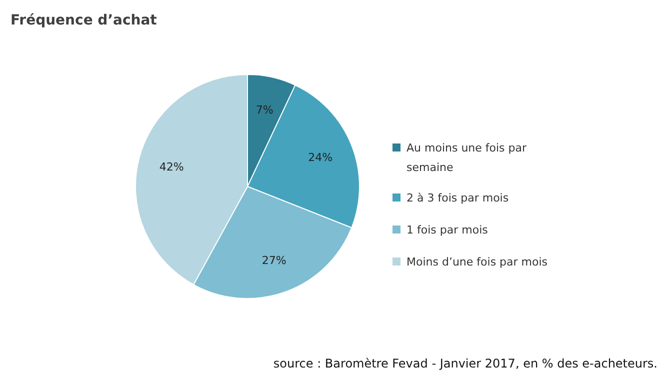 The image size is (667, 380). Describe the element at coordinates (171, 167) in the screenshot. I see `data-label: 42%` at that location.